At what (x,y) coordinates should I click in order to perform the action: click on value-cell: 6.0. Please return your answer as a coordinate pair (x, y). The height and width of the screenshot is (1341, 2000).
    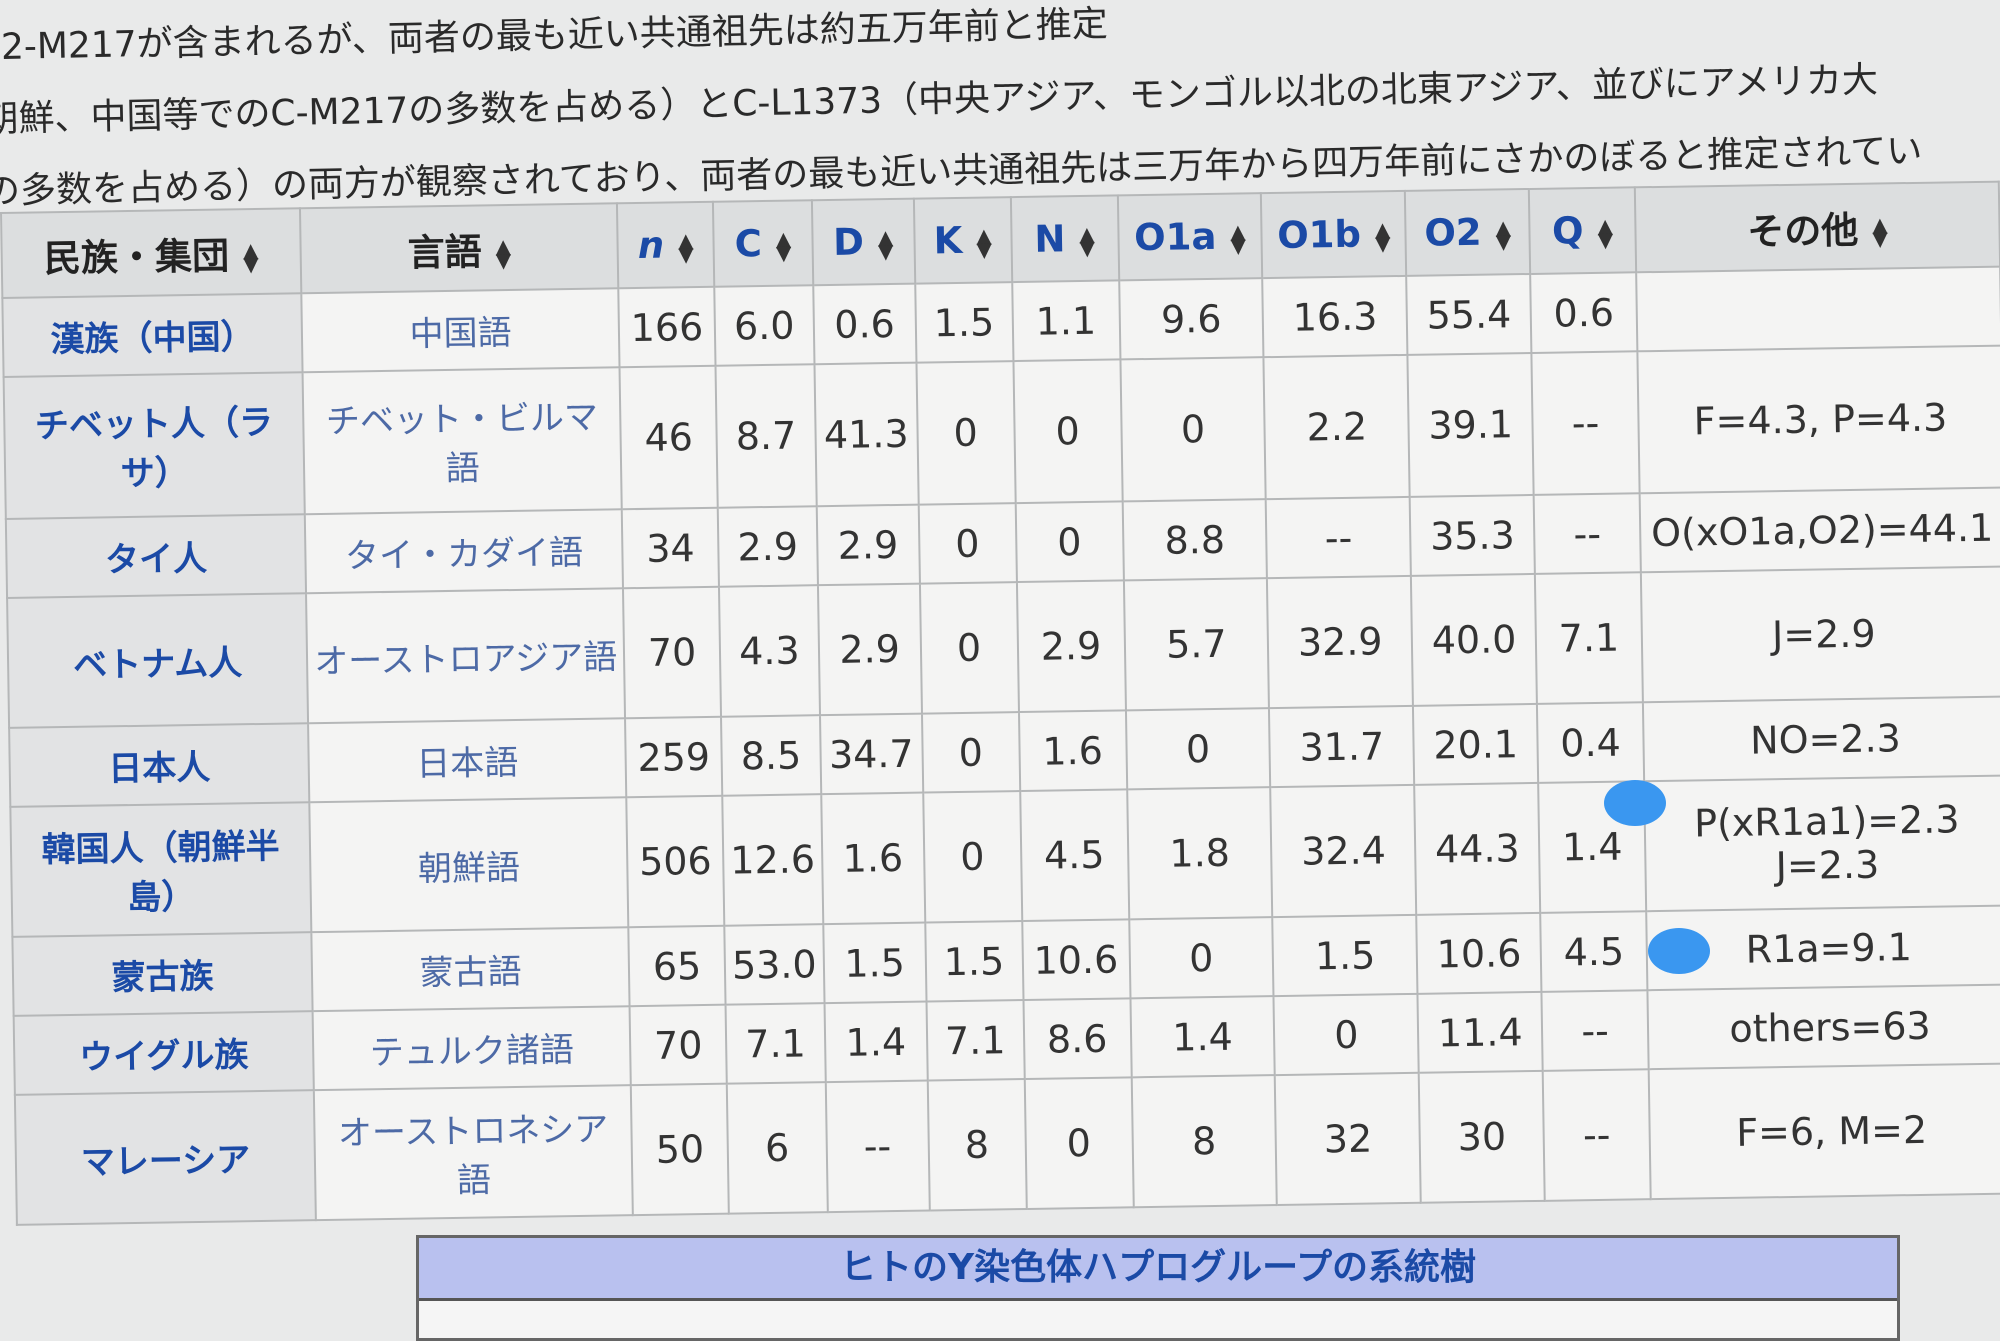
    Looking at the image, I should click on (764, 325).